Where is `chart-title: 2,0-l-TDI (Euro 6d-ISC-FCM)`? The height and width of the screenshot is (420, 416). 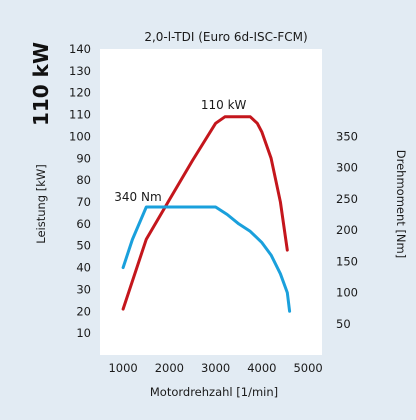 chart-title: 2,0-l-TDI (Euro 6d-ISC-FCM) is located at coordinates (225, 37).